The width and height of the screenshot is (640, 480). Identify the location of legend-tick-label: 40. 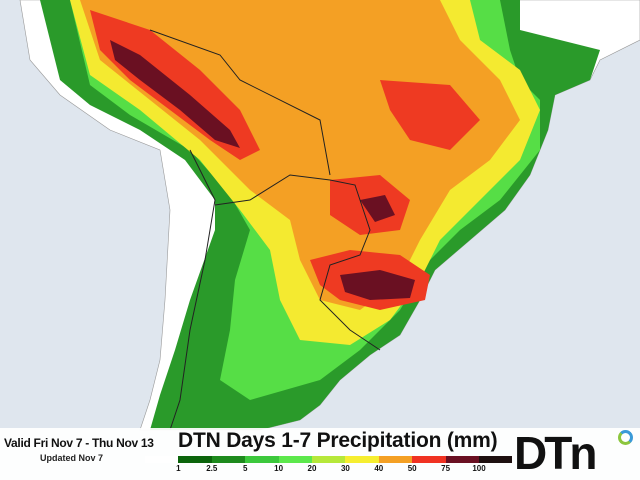
(379, 468).